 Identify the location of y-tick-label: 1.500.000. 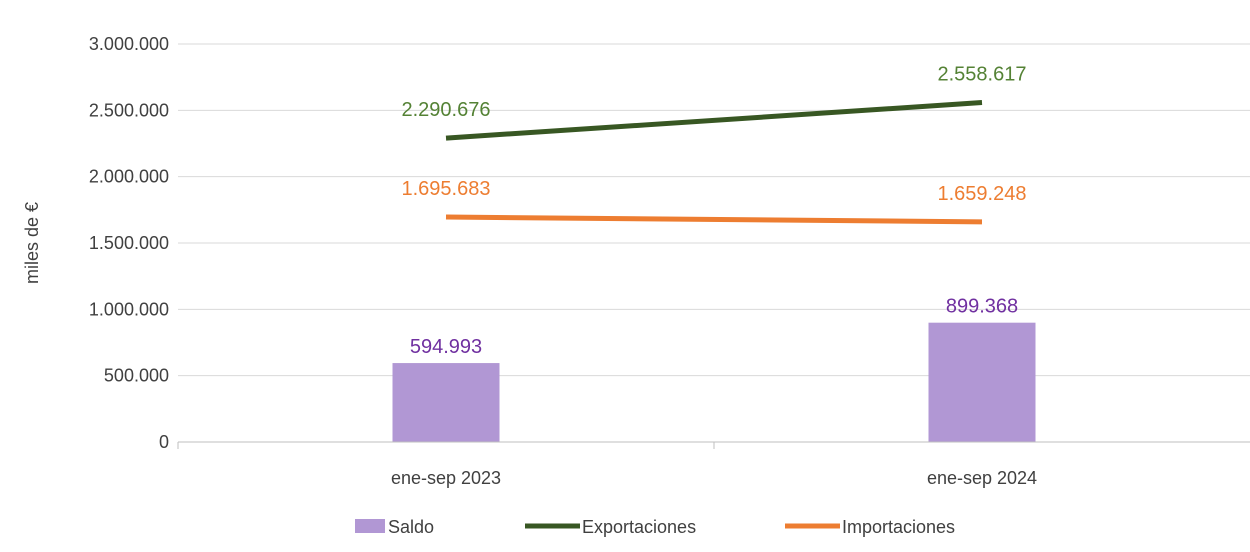
(129, 243).